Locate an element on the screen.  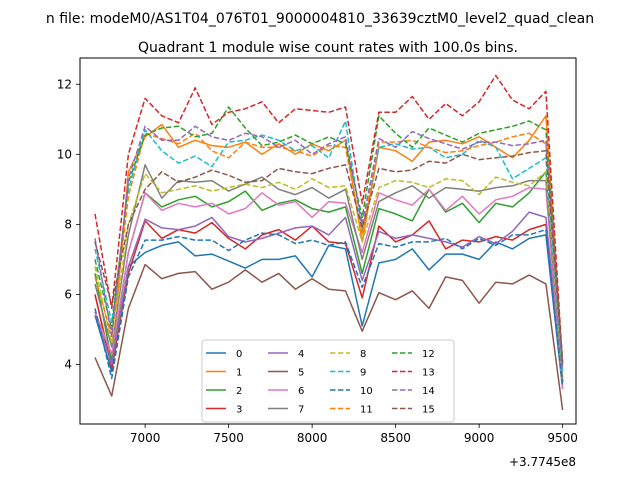
legend-label-9: 9 is located at coordinates (363, 373).